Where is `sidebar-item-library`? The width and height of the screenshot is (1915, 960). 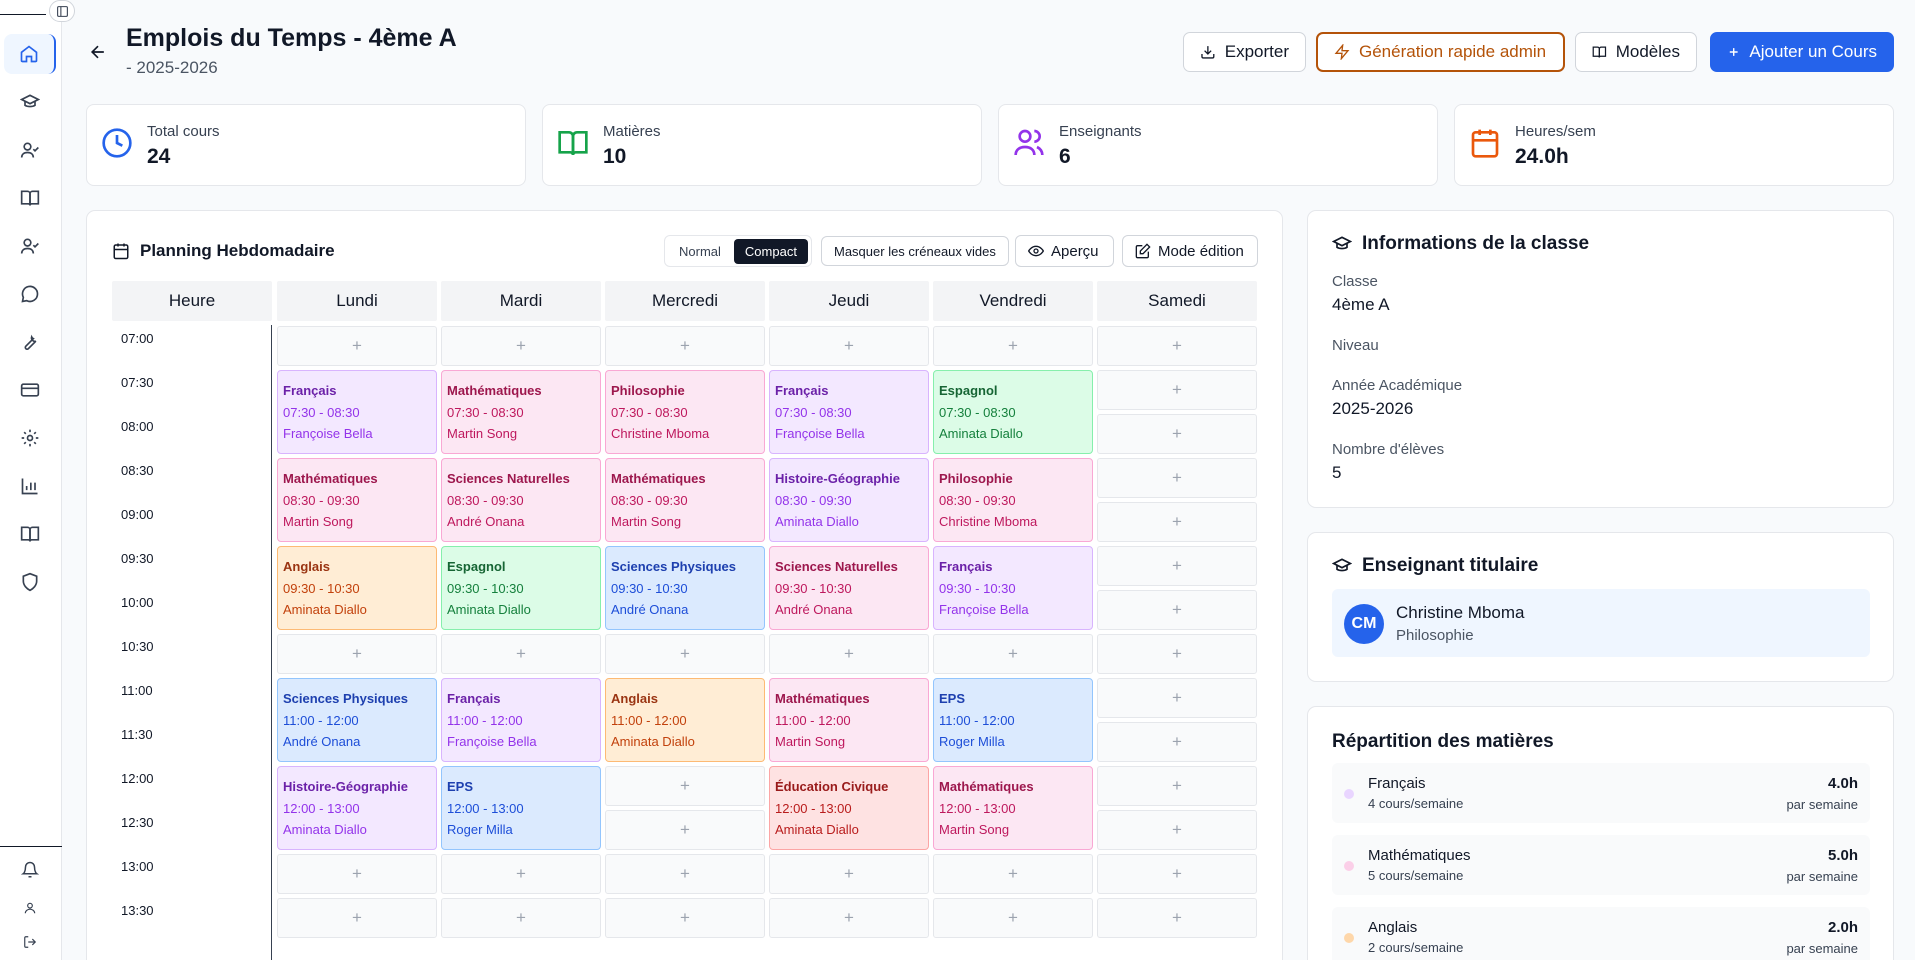 sidebar-item-library is located at coordinates (30, 534).